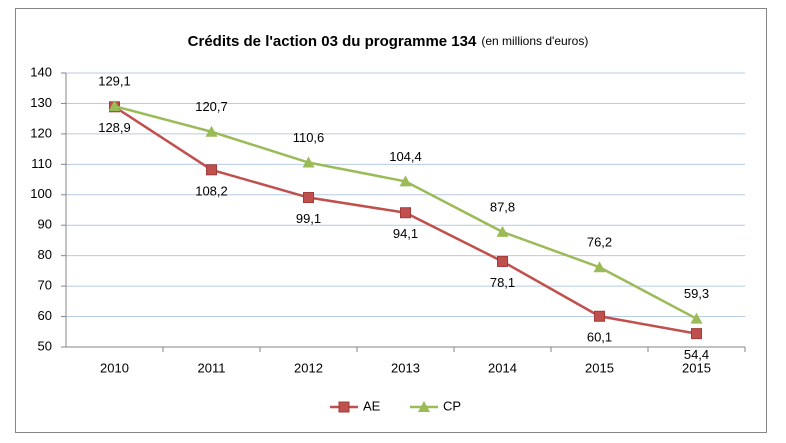 Image resolution: width=786 pixels, height=443 pixels. What do you see at coordinates (405, 367) in the screenshot?
I see `x-tick-label: 2013` at bounding box center [405, 367].